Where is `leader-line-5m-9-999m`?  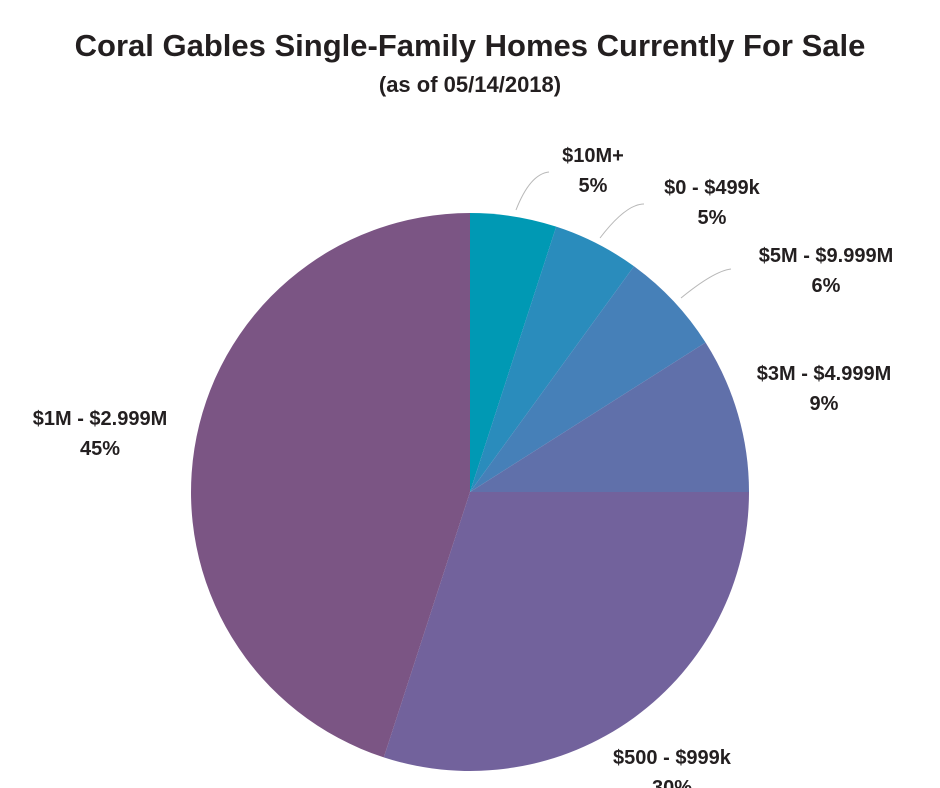 leader-line-5m-9-999m is located at coordinates (706, 283).